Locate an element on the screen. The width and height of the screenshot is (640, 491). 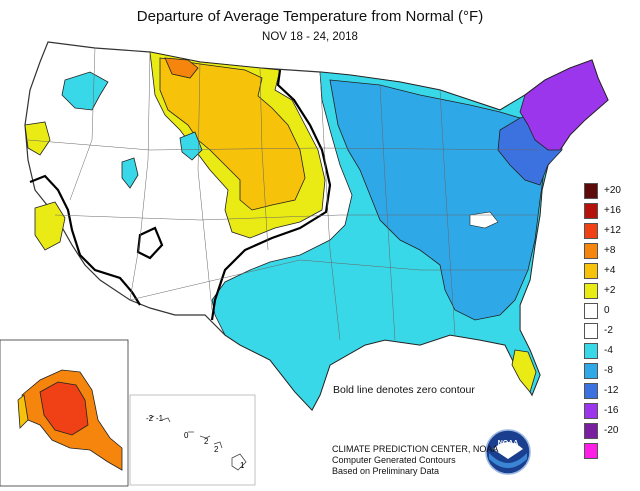
legend-label: -16 is located at coordinates (611, 410).